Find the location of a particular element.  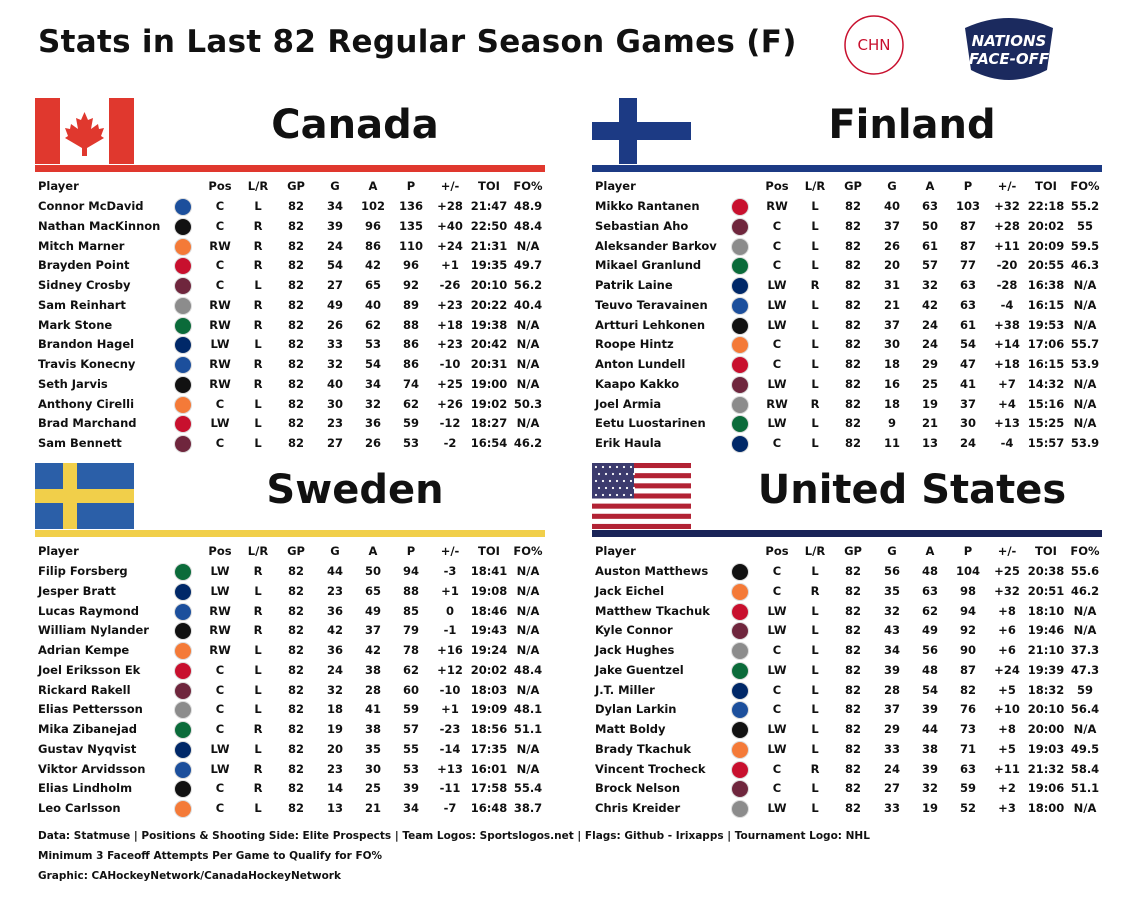

stat-cell: 41 is located at coordinates (373, 709).